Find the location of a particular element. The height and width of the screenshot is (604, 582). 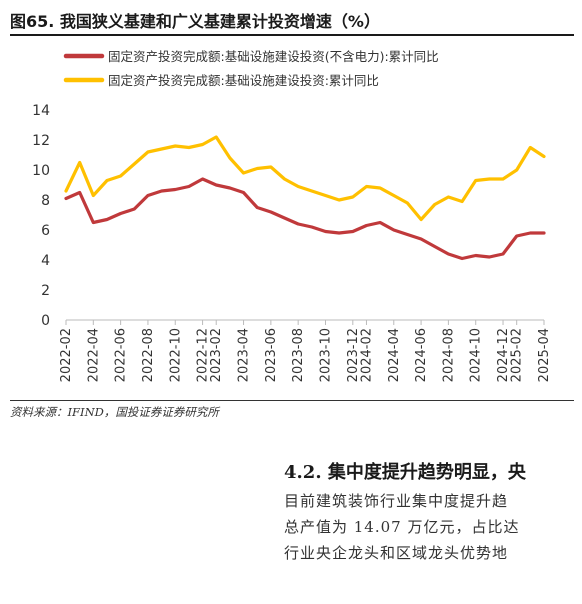

x-tick-label: 2024-02 is located at coordinates (366, 355).